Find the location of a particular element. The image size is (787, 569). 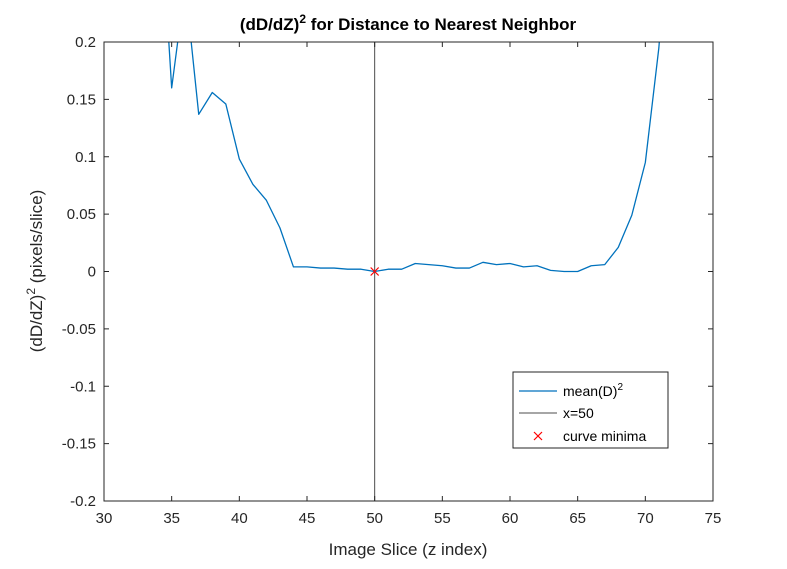

y-axis-label-superscript: 2 is located at coordinates (31, 291).